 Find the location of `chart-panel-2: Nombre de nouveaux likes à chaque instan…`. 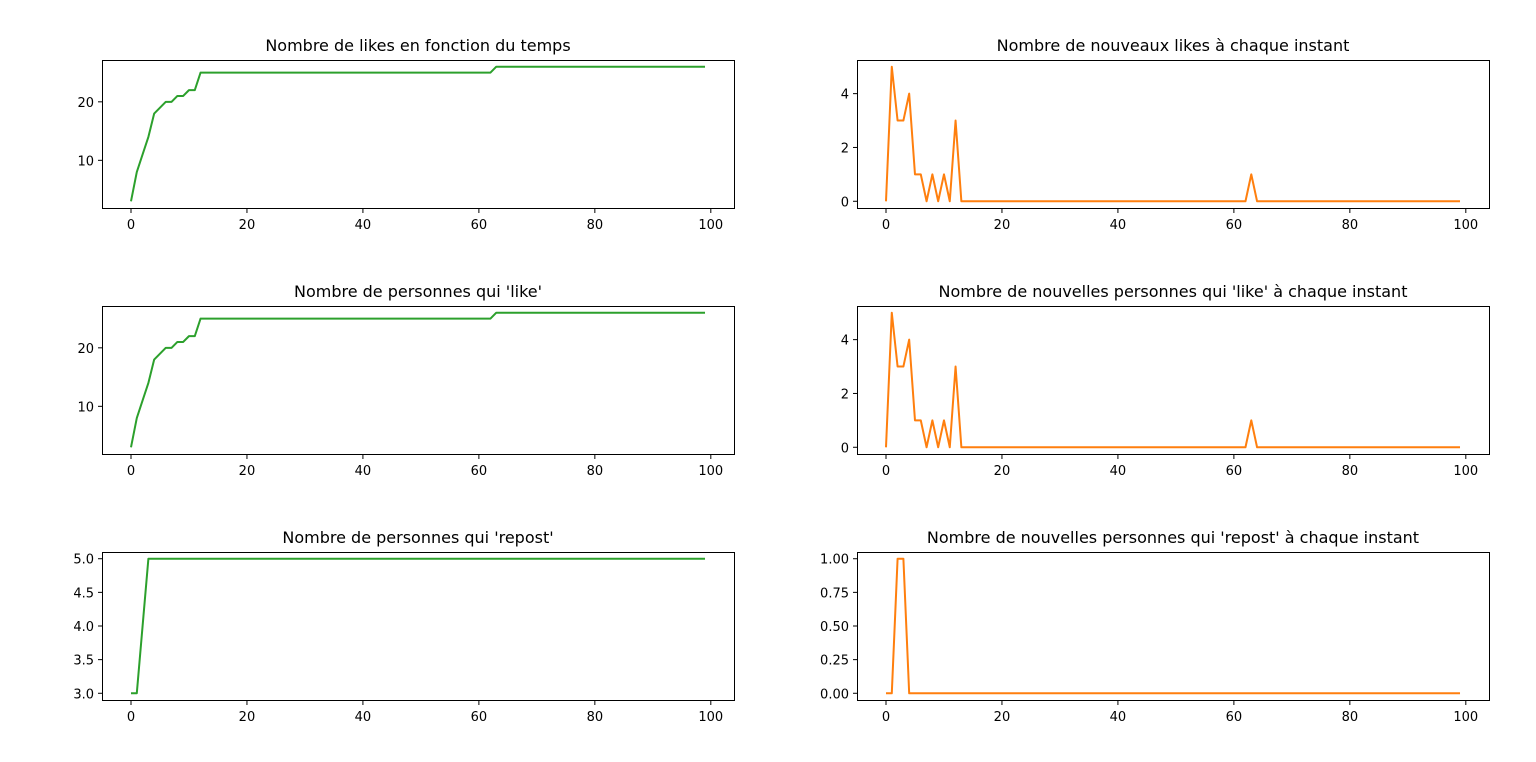

chart-panel-2: Nombre de nouveaux likes à chaque instan… is located at coordinates (1165, 134).